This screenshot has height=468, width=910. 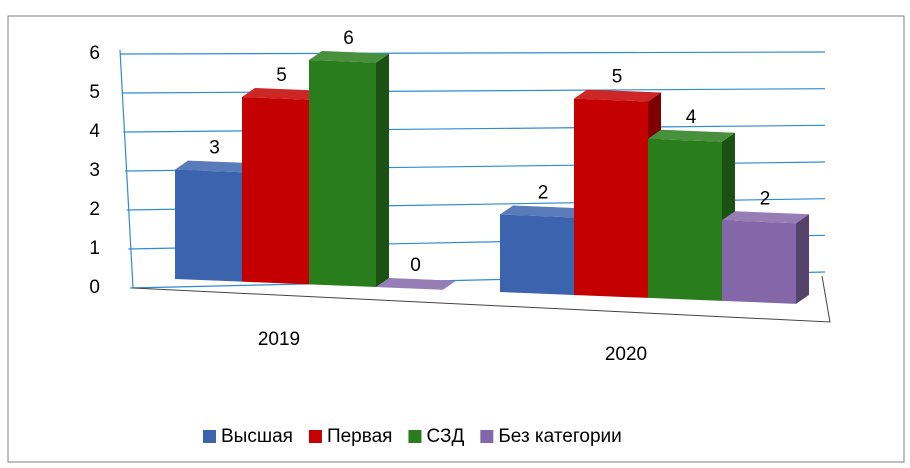 I want to click on y-tick-label: 6, so click(x=94, y=53).